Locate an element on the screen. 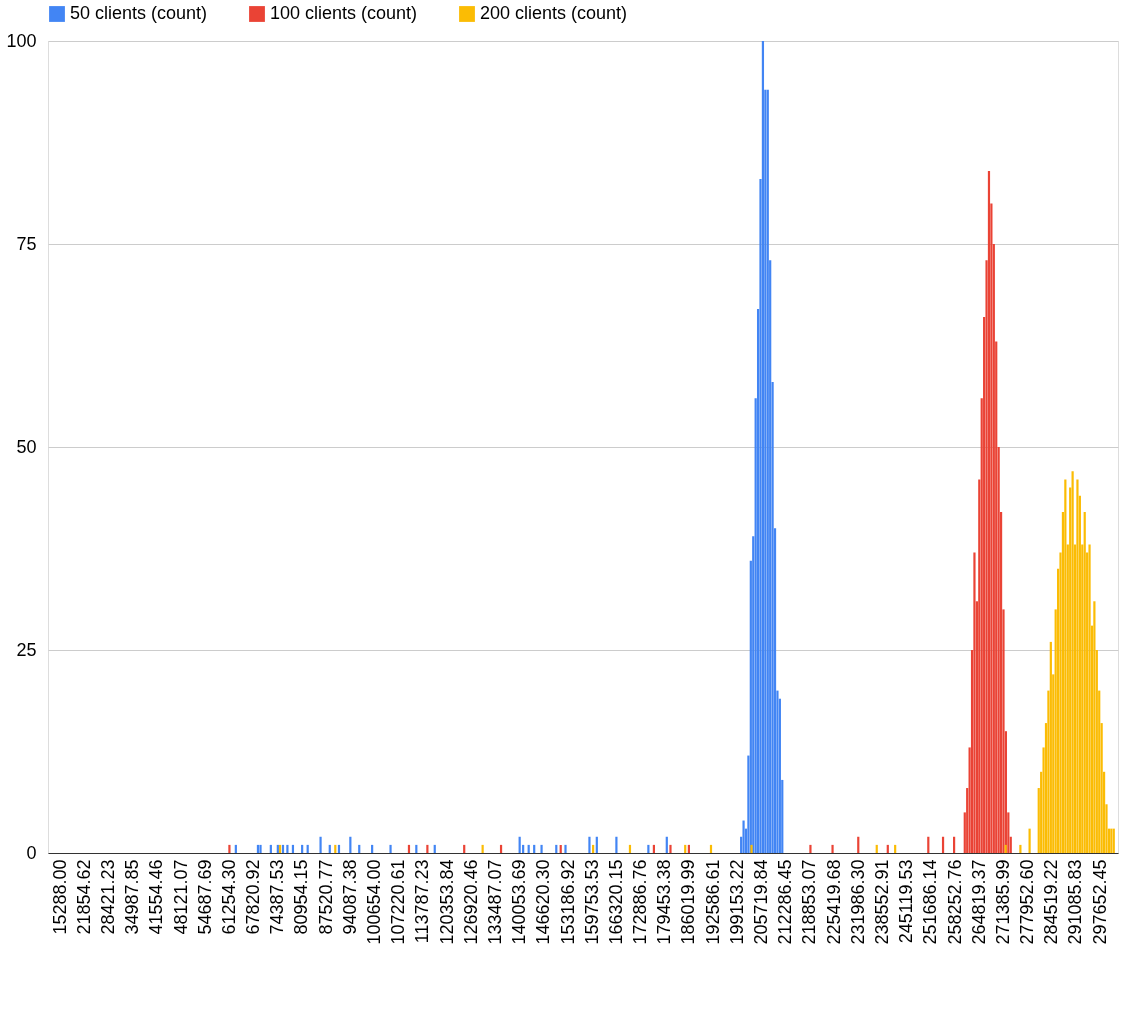 This screenshot has width=1139, height=1034. y-tick-label: 75 is located at coordinates (26, 243).